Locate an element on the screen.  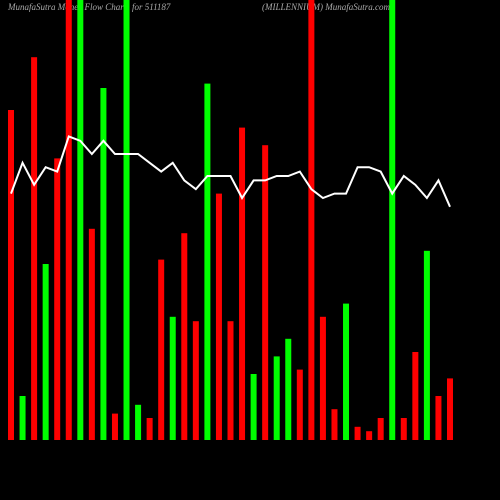
money-flow-line is located at coordinates (230, 171).